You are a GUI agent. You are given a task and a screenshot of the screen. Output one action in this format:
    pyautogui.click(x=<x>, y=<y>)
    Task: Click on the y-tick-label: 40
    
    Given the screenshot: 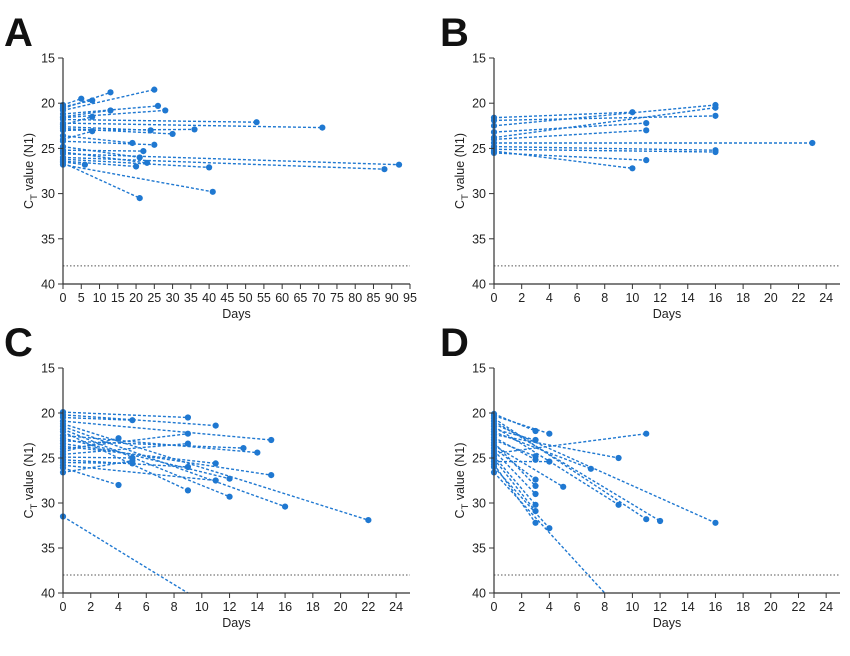 What is the action you would take?
    pyautogui.click(x=479, y=285)
    